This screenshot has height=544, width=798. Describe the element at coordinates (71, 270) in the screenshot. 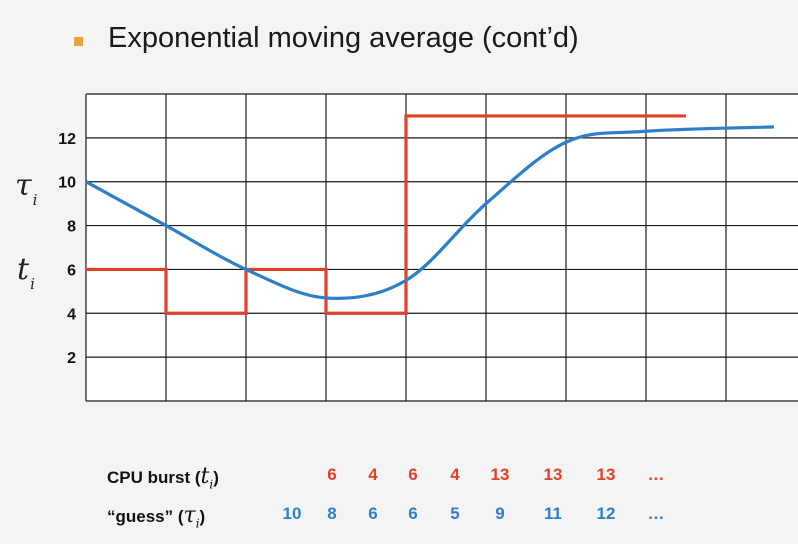

I see `y-tick-label: 6` at that location.